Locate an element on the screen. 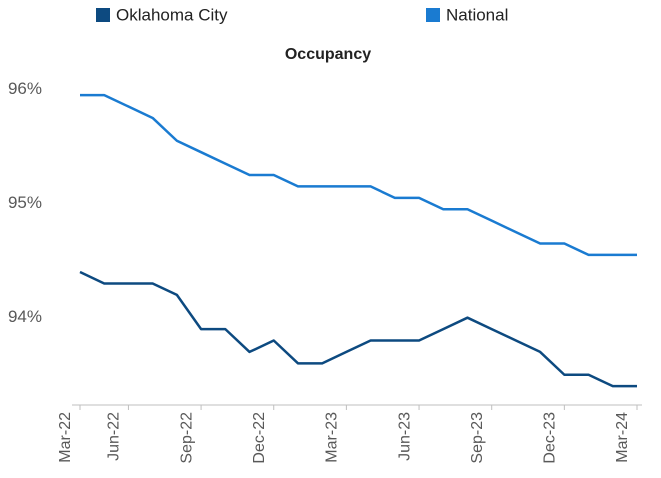 This screenshot has width=661, height=478. x-tick-label: Jun-22 is located at coordinates (114, 436).